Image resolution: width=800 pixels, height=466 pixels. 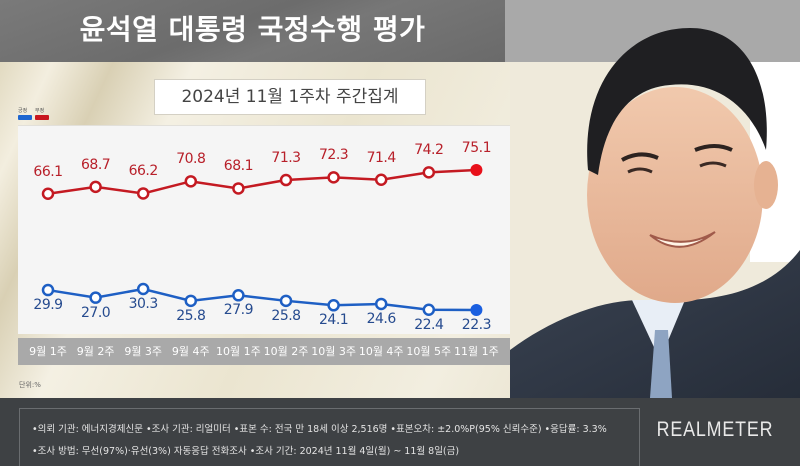 What do you see at coordinates (381, 351) in the screenshot?
I see `x-tick-label: 10월 4주` at bounding box center [381, 351].